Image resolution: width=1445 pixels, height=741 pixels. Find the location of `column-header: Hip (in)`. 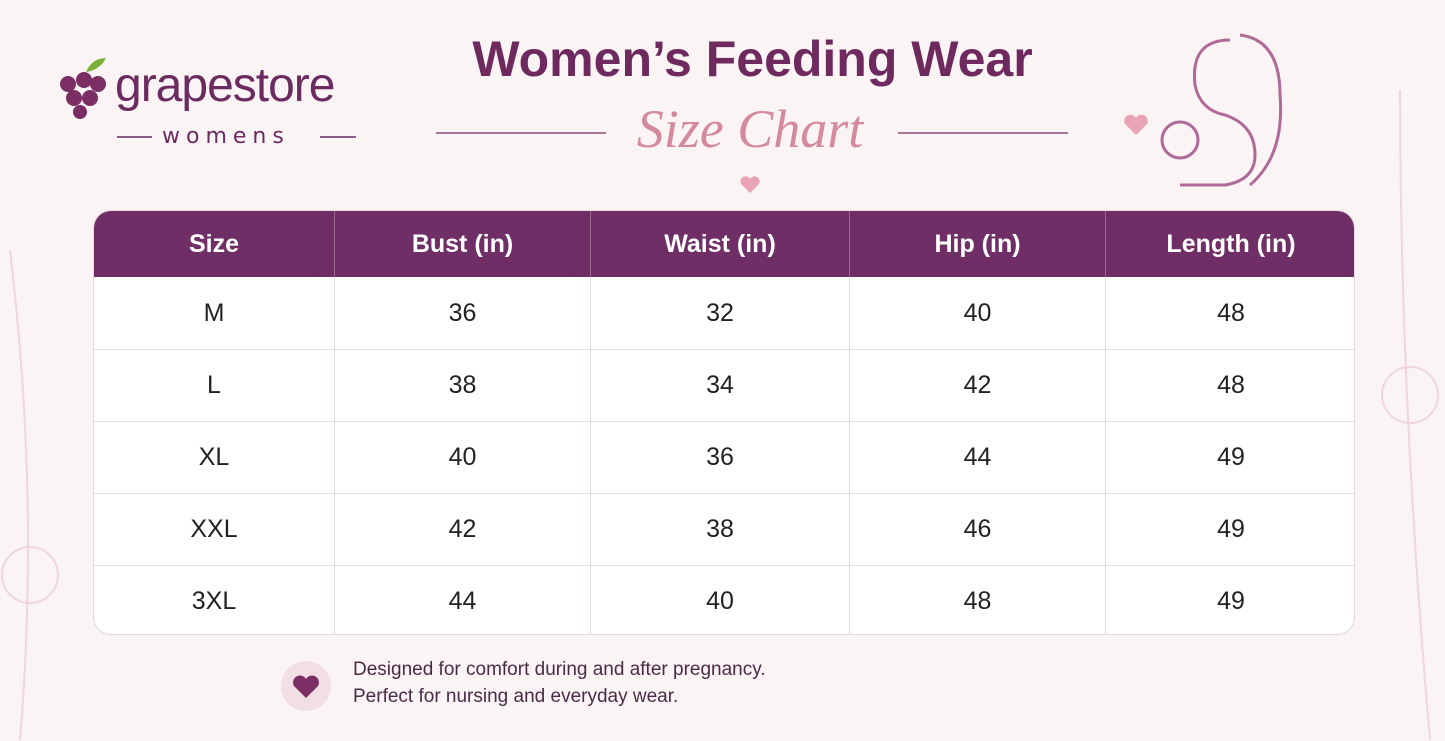

column-header: Hip (in) is located at coordinates (977, 244).